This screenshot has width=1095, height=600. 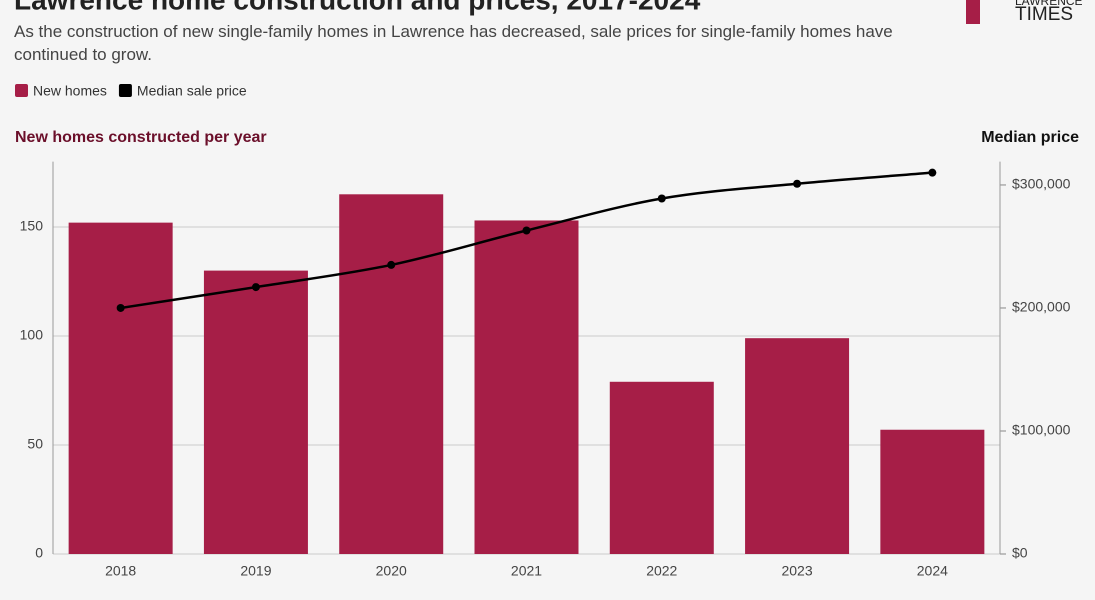 What do you see at coordinates (1020, 553) in the screenshot?
I see `y2-tick-label: $0` at bounding box center [1020, 553].